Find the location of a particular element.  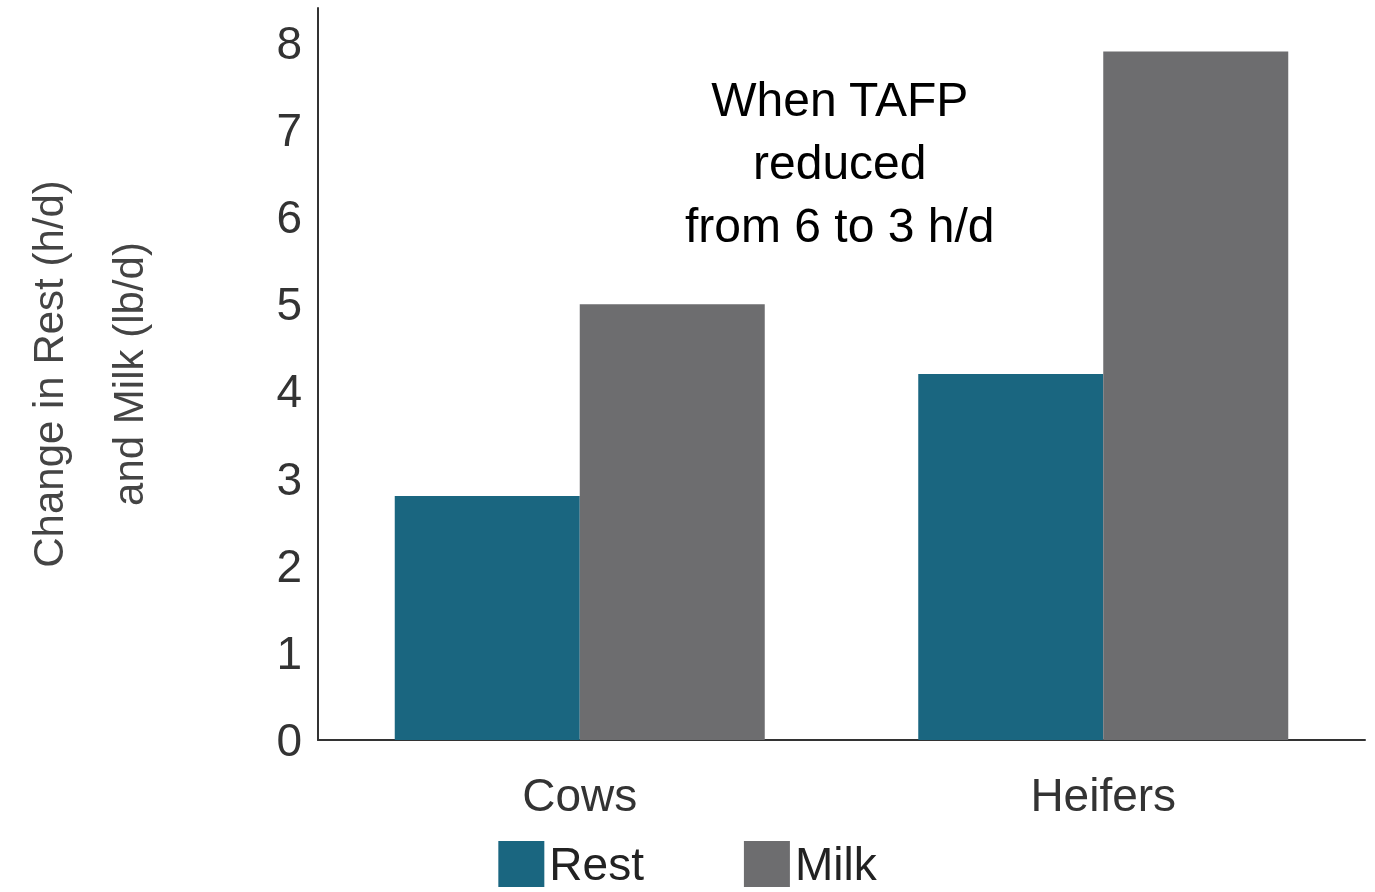

y-tick-label: 4 is located at coordinates (289, 391).